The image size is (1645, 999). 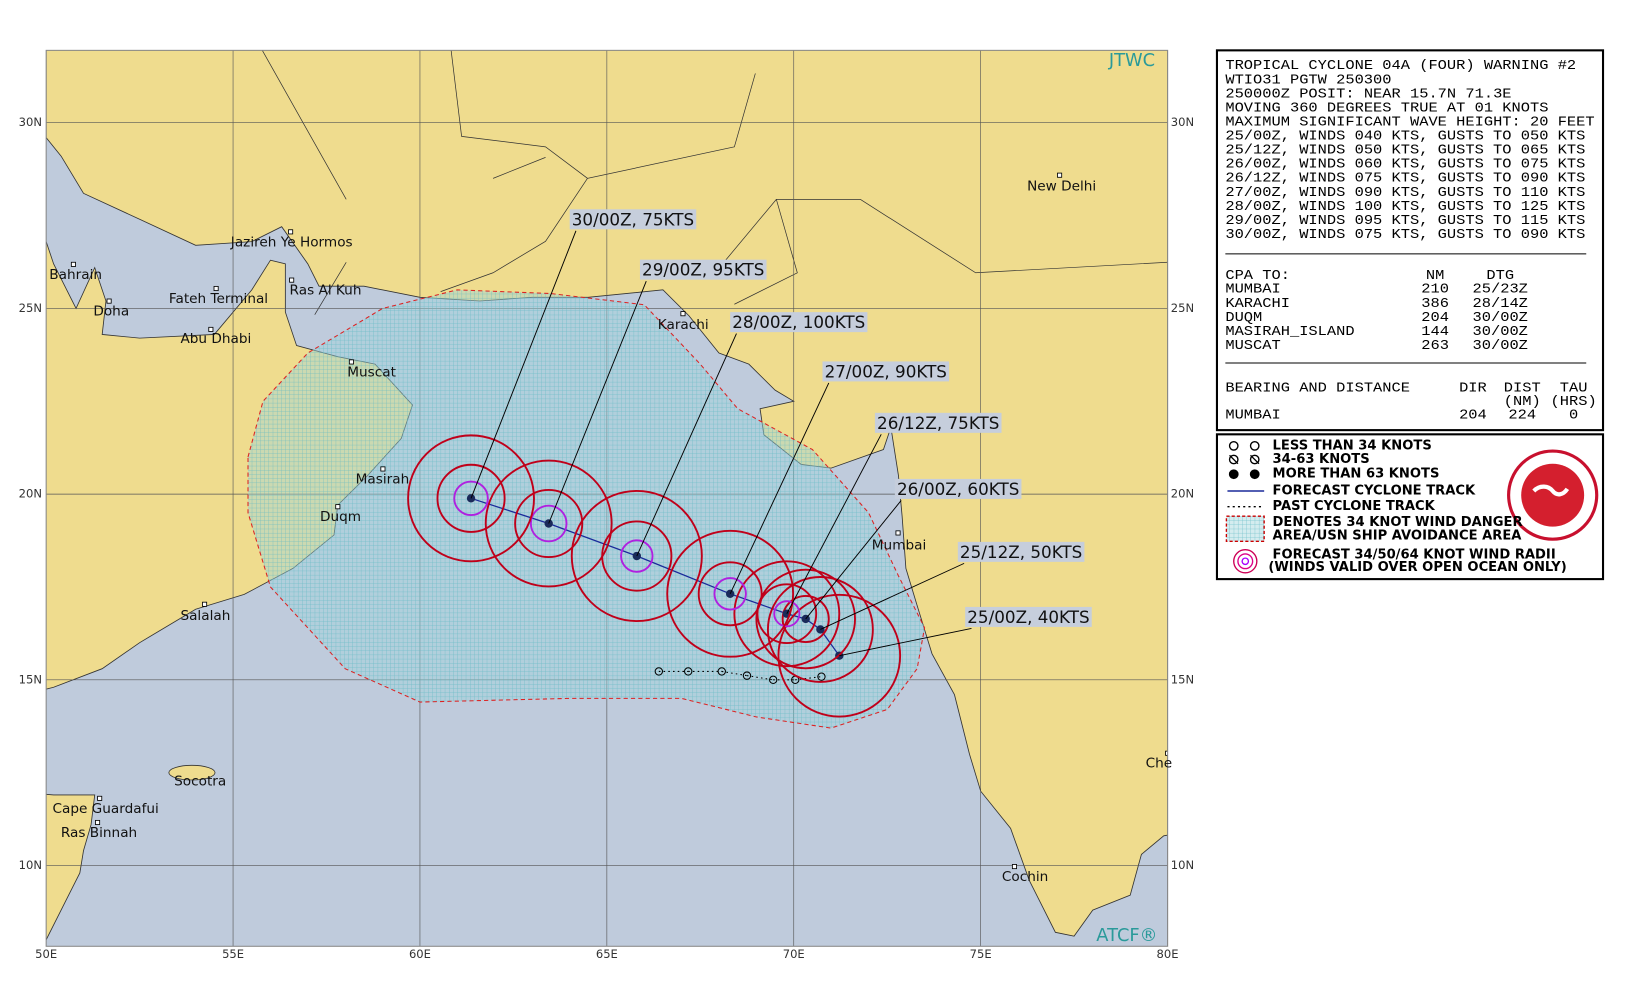 What do you see at coordinates (1126, 935) in the screenshot?
I see `credit: ATCF®` at bounding box center [1126, 935].